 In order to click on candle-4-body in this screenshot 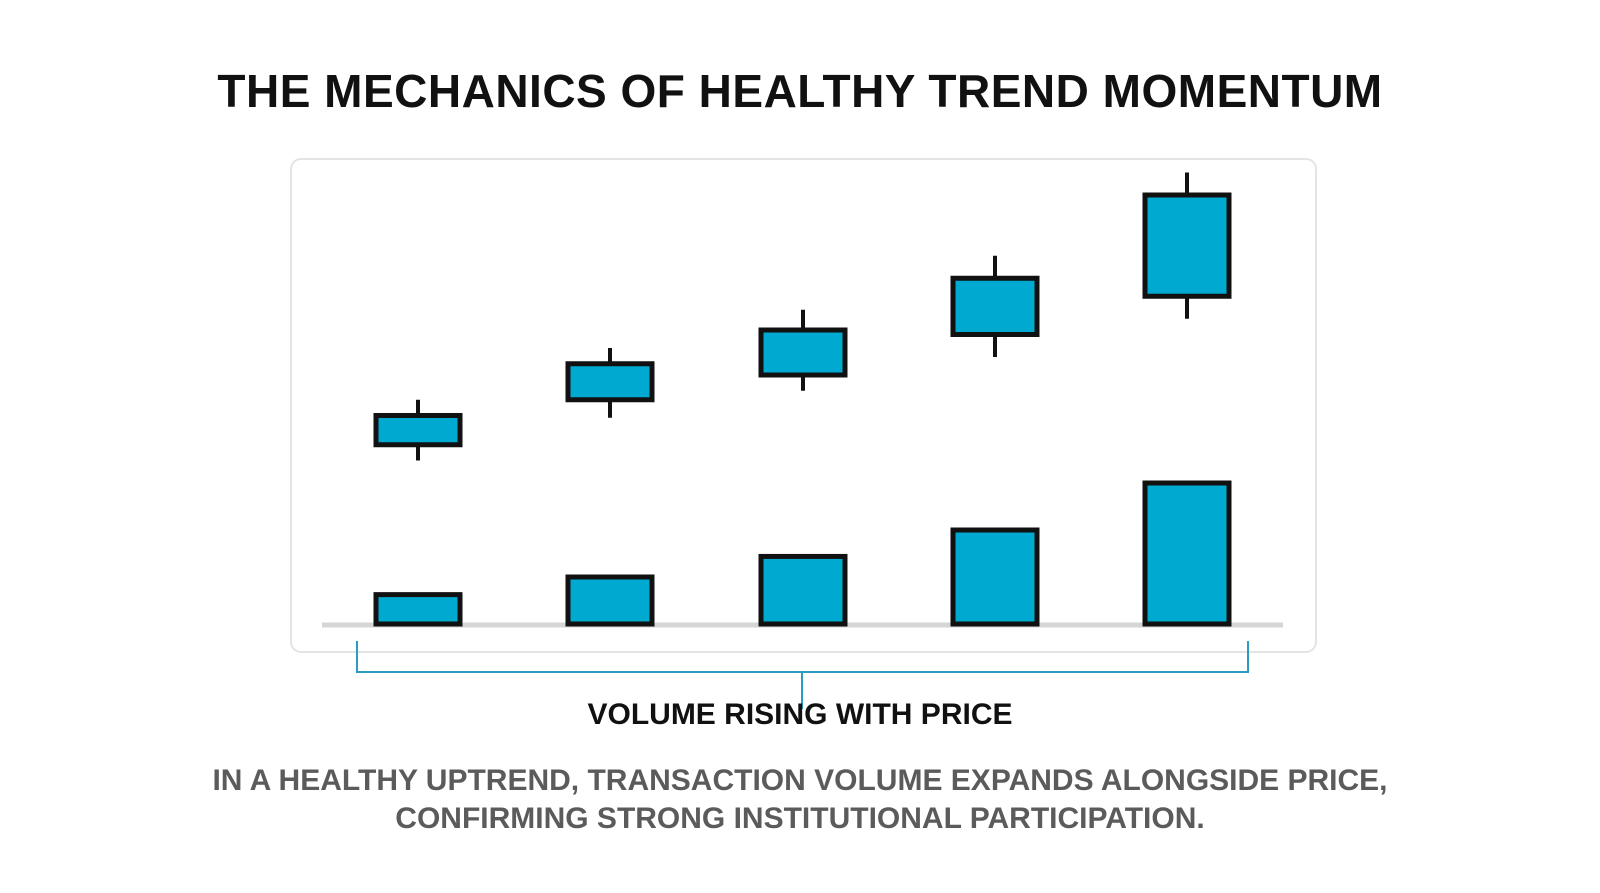, I will do `click(995, 306)`.